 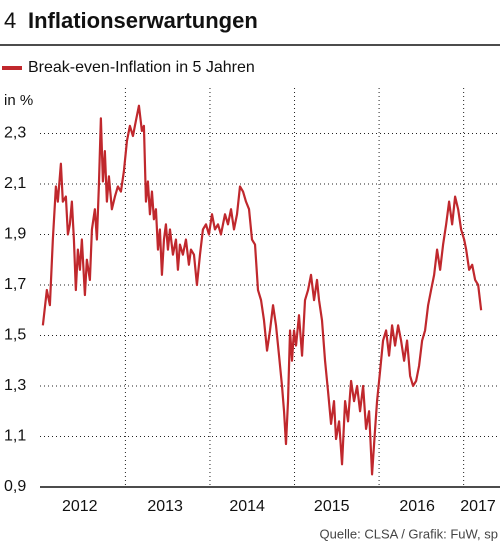 I want to click on y-tick-label: 2,3, so click(x=15, y=133).